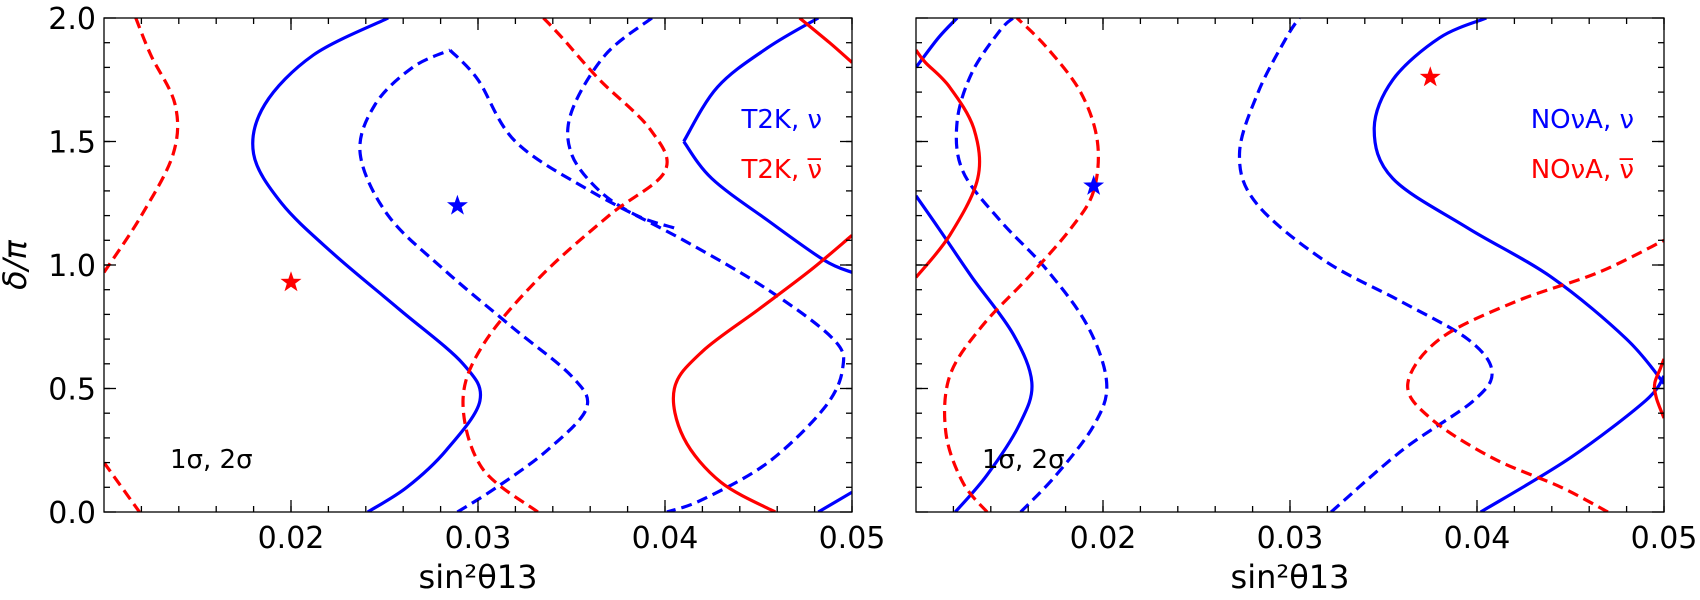  Describe the element at coordinates (1290, 577) in the screenshot. I see `right-x-axis-label: sin²θ13` at that location.